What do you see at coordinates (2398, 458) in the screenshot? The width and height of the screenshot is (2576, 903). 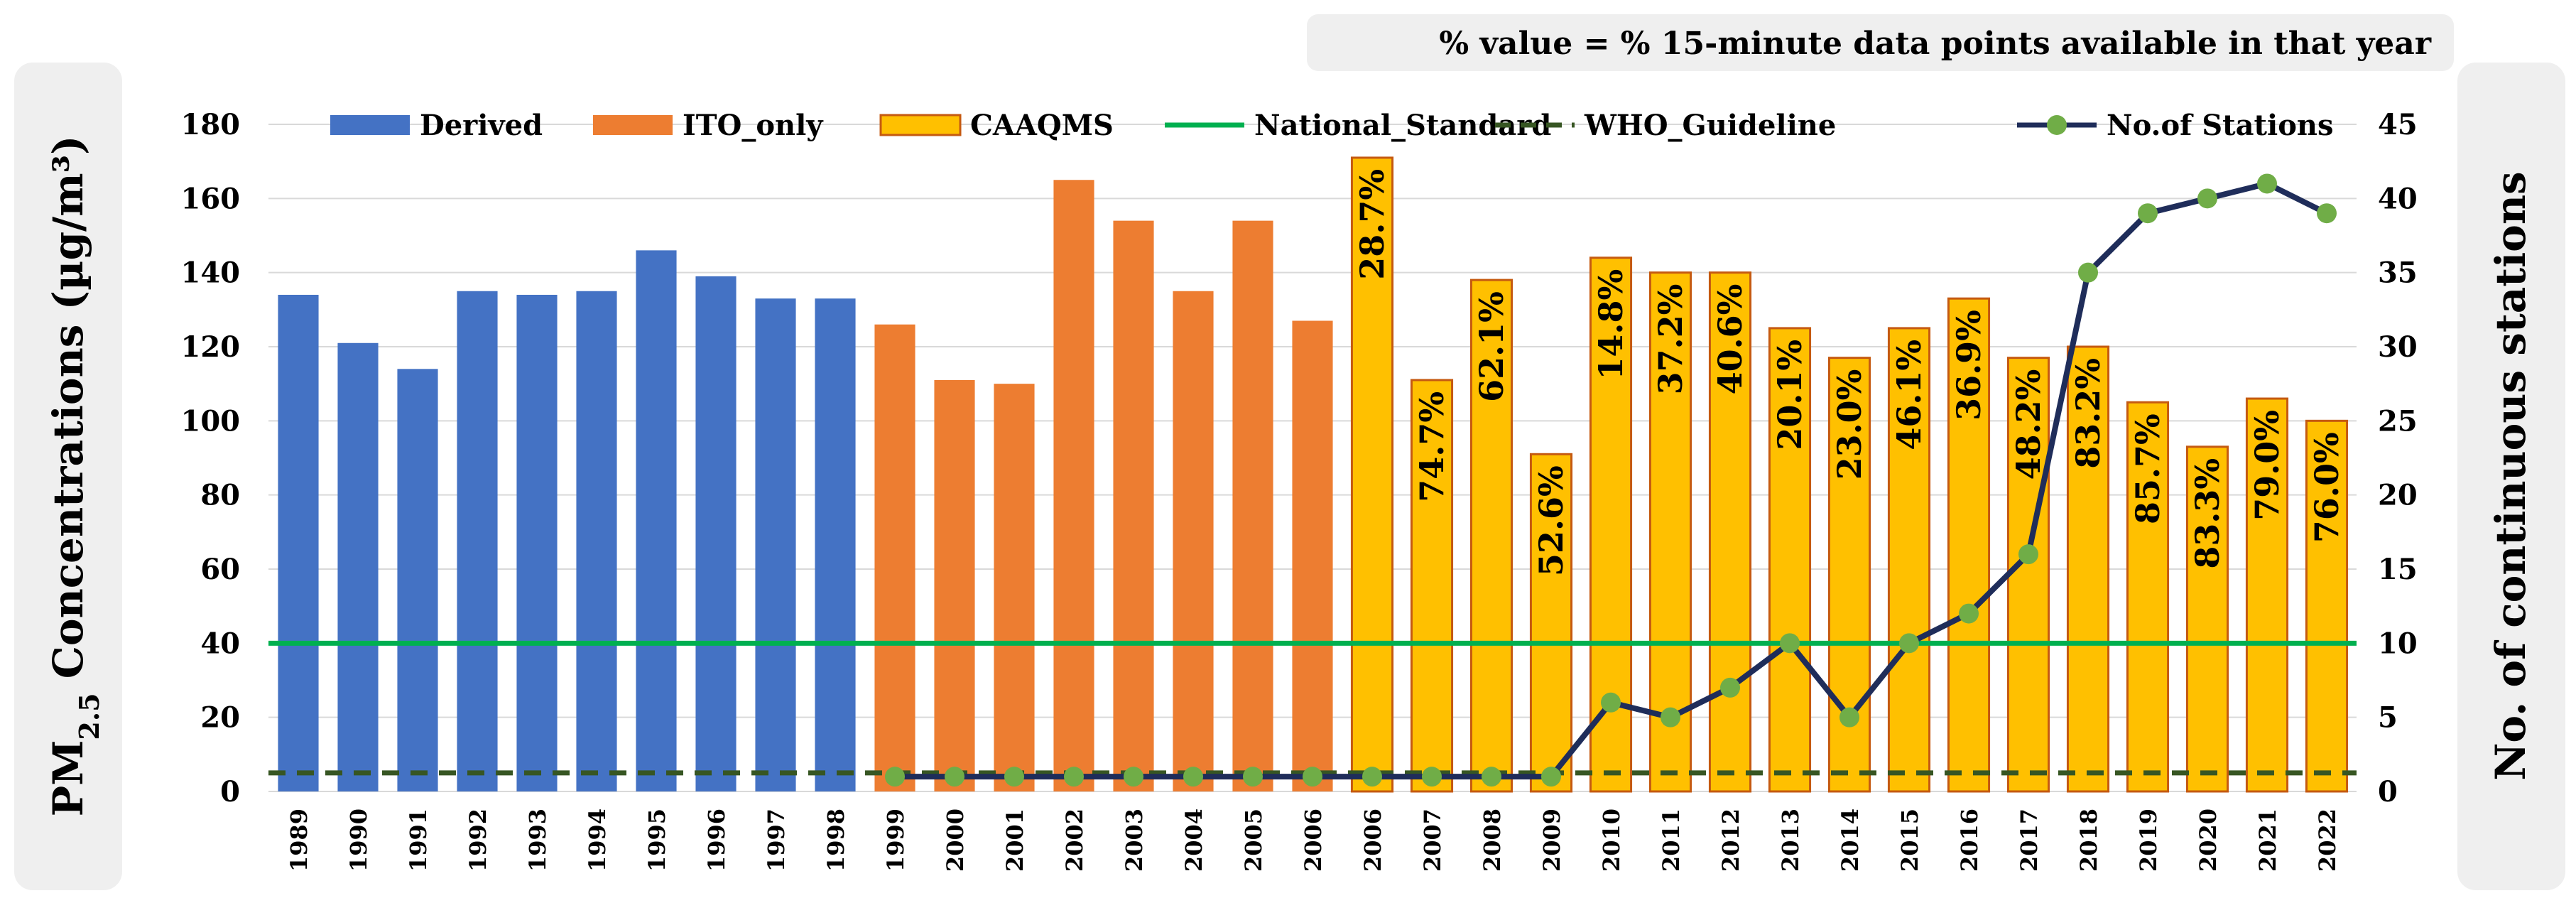 I see `right-axis-ticks: 0 5 10 15 20 25 30 35 40 45` at bounding box center [2398, 458].